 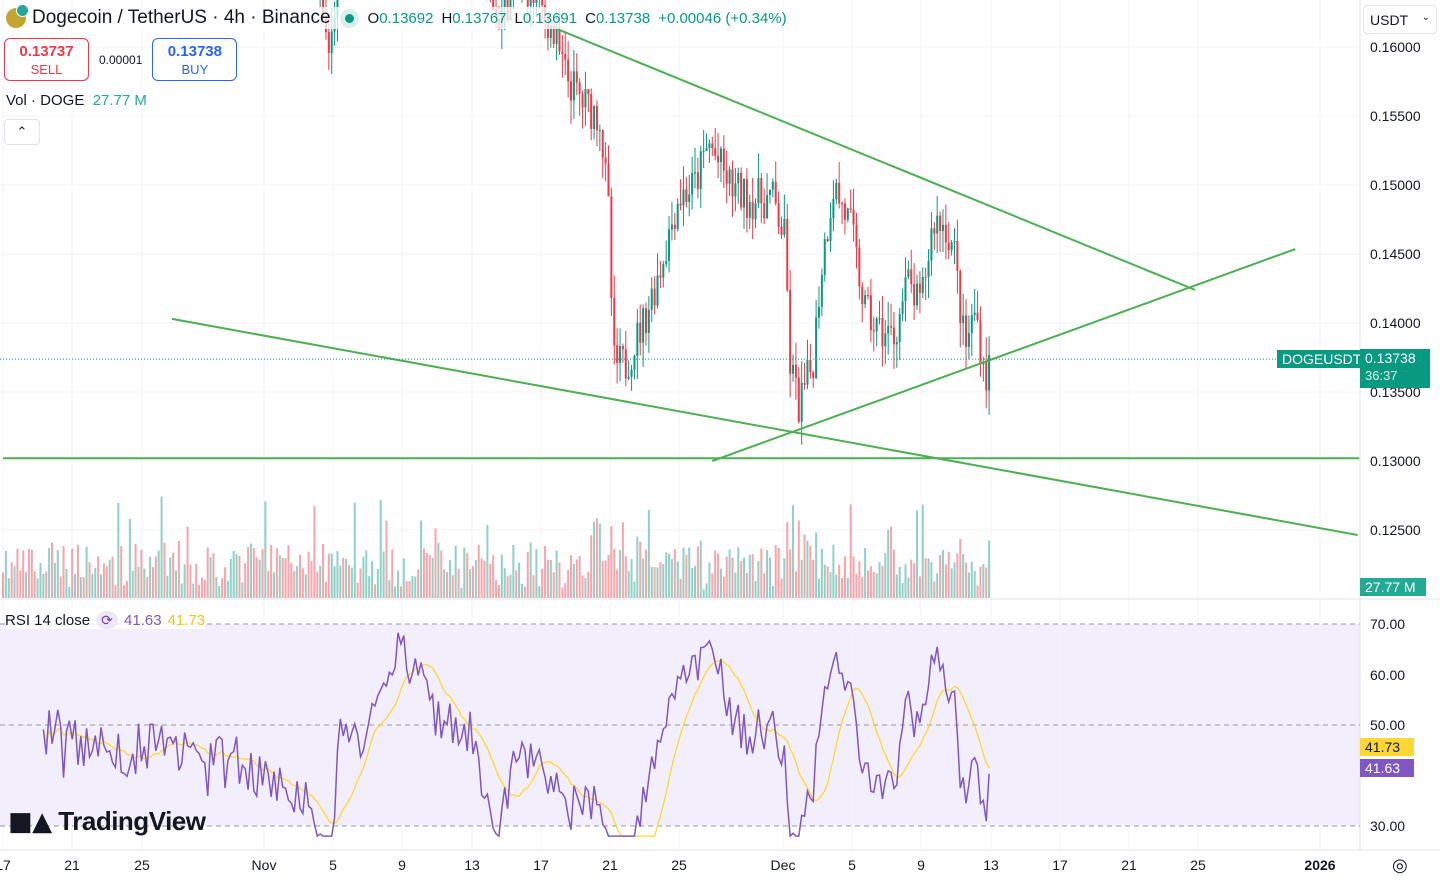 What do you see at coordinates (22, 132) in the screenshot?
I see `collapse-legend-button: ⌃` at bounding box center [22, 132].